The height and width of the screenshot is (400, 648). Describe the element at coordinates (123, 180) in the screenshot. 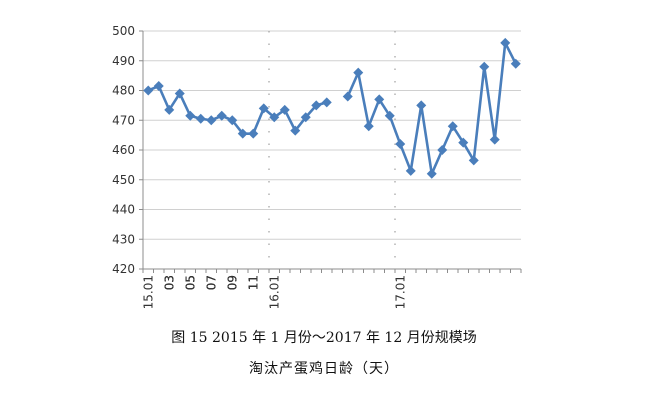

I see `y-tick-label: 450` at that location.